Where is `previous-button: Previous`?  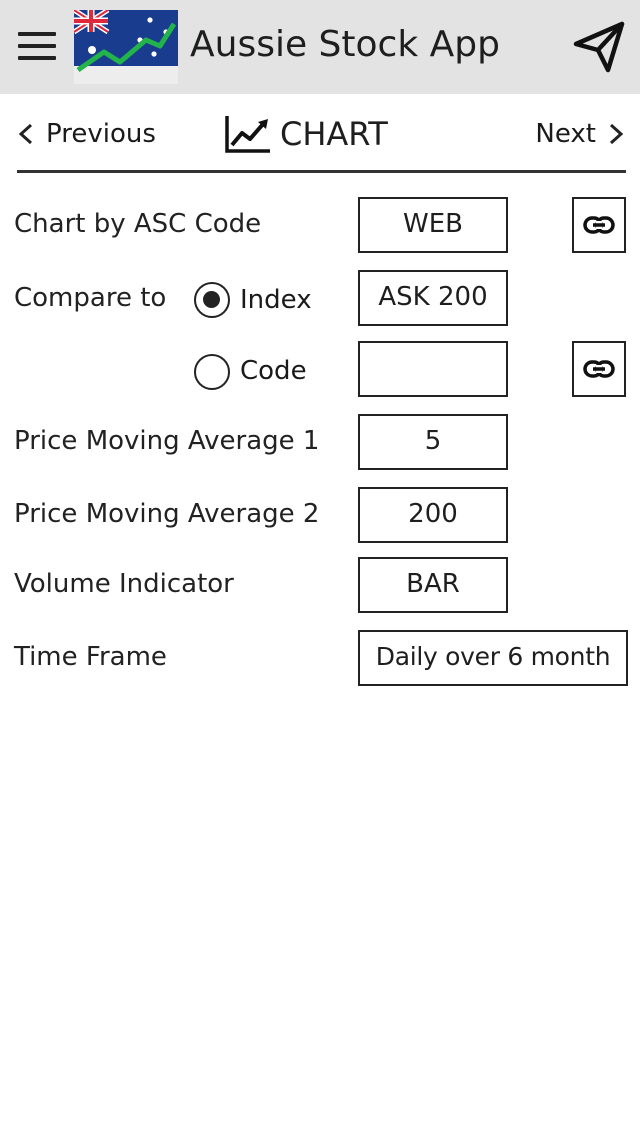
previous-button: Previous is located at coordinates (86, 134).